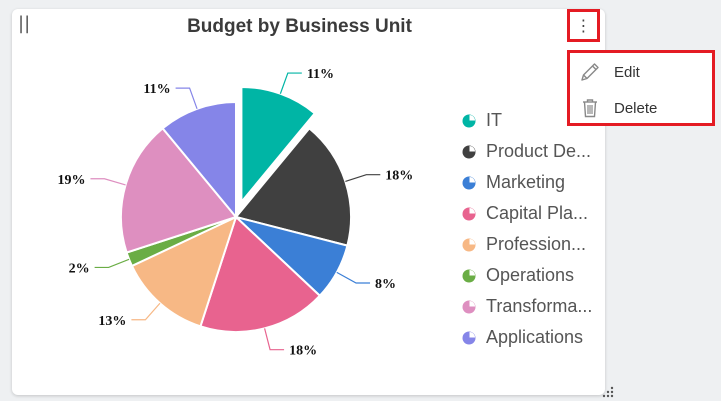 This screenshot has width=721, height=401. I want to click on resize-grip-icon, so click(608, 392).